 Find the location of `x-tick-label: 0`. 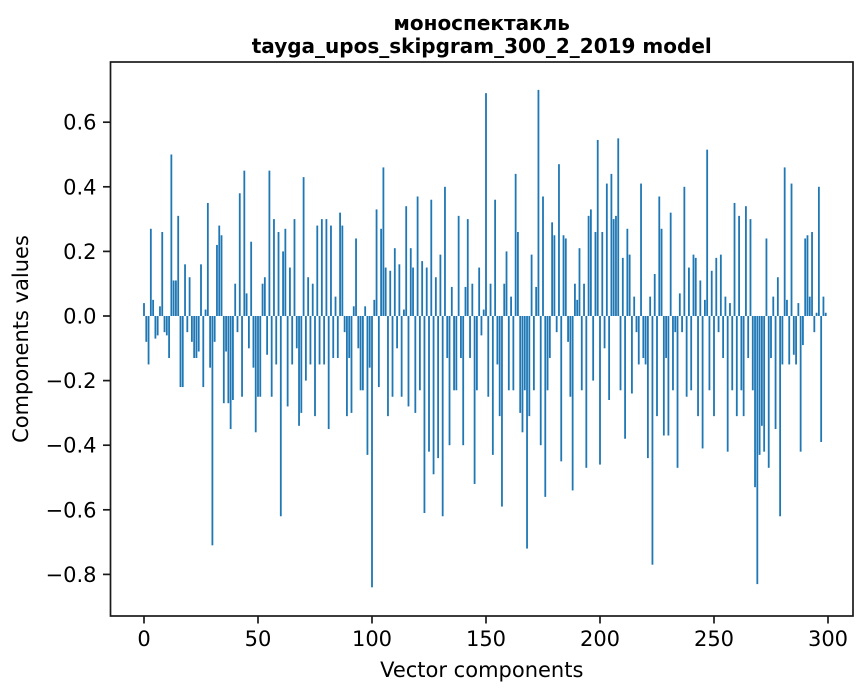

x-tick-label: 0 is located at coordinates (143, 639).